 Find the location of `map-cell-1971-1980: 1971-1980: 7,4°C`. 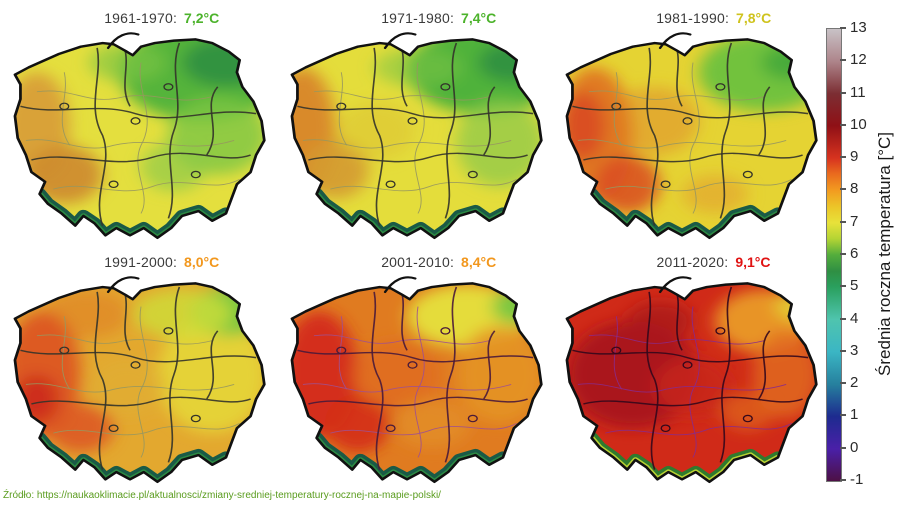

map-cell-1971-1980: 1971-1980: 7,4°C is located at coordinates (418, 131).